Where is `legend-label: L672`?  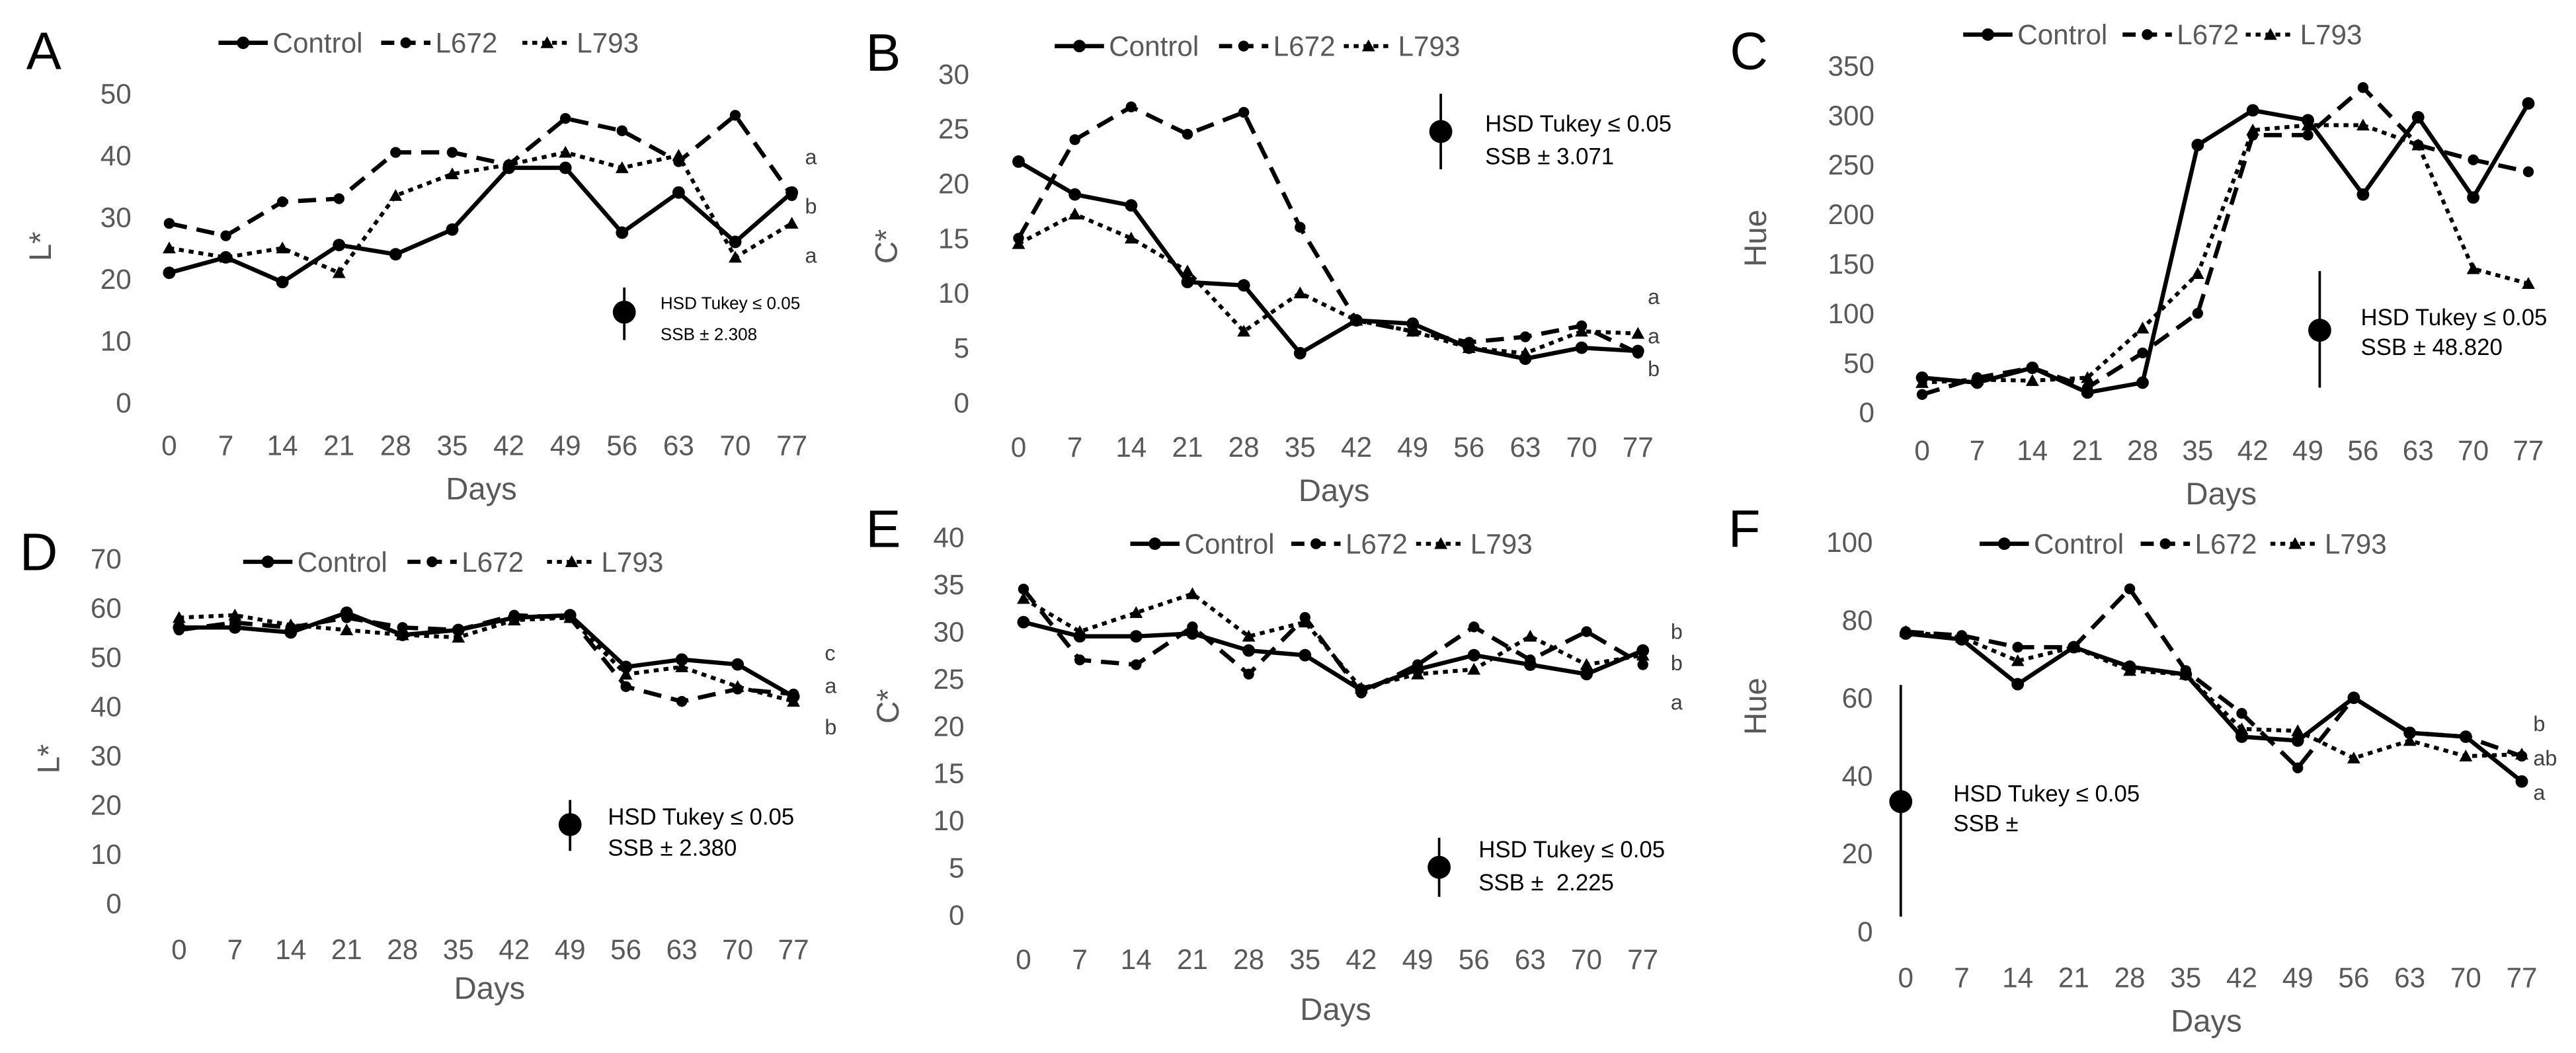 legend-label: L672 is located at coordinates (493, 562).